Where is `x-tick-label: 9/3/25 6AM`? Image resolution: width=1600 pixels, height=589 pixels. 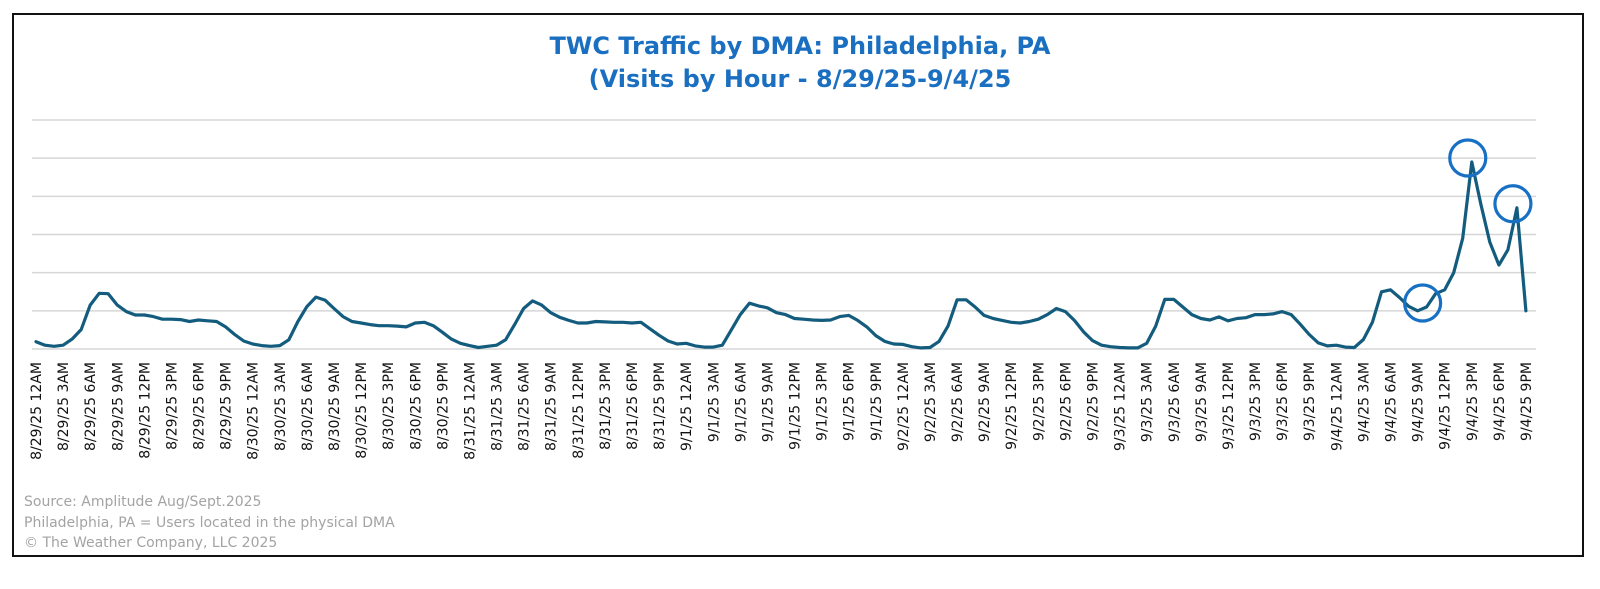 x-tick-label: 9/3/25 6AM is located at coordinates (1175, 402).